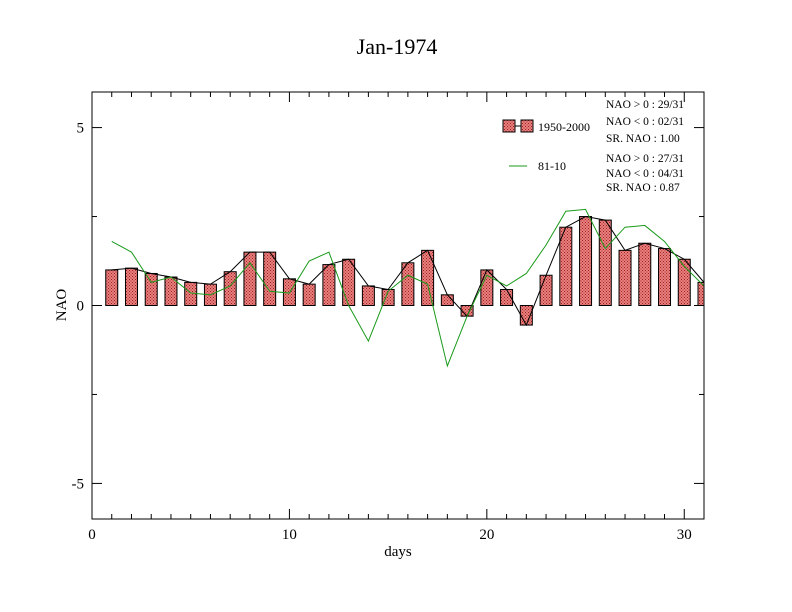 The width and height of the screenshot is (792, 612). Describe the element at coordinates (645, 174) in the screenshot. I see `stat-81-10-neg: NAO < 0 : 04/31` at that location.